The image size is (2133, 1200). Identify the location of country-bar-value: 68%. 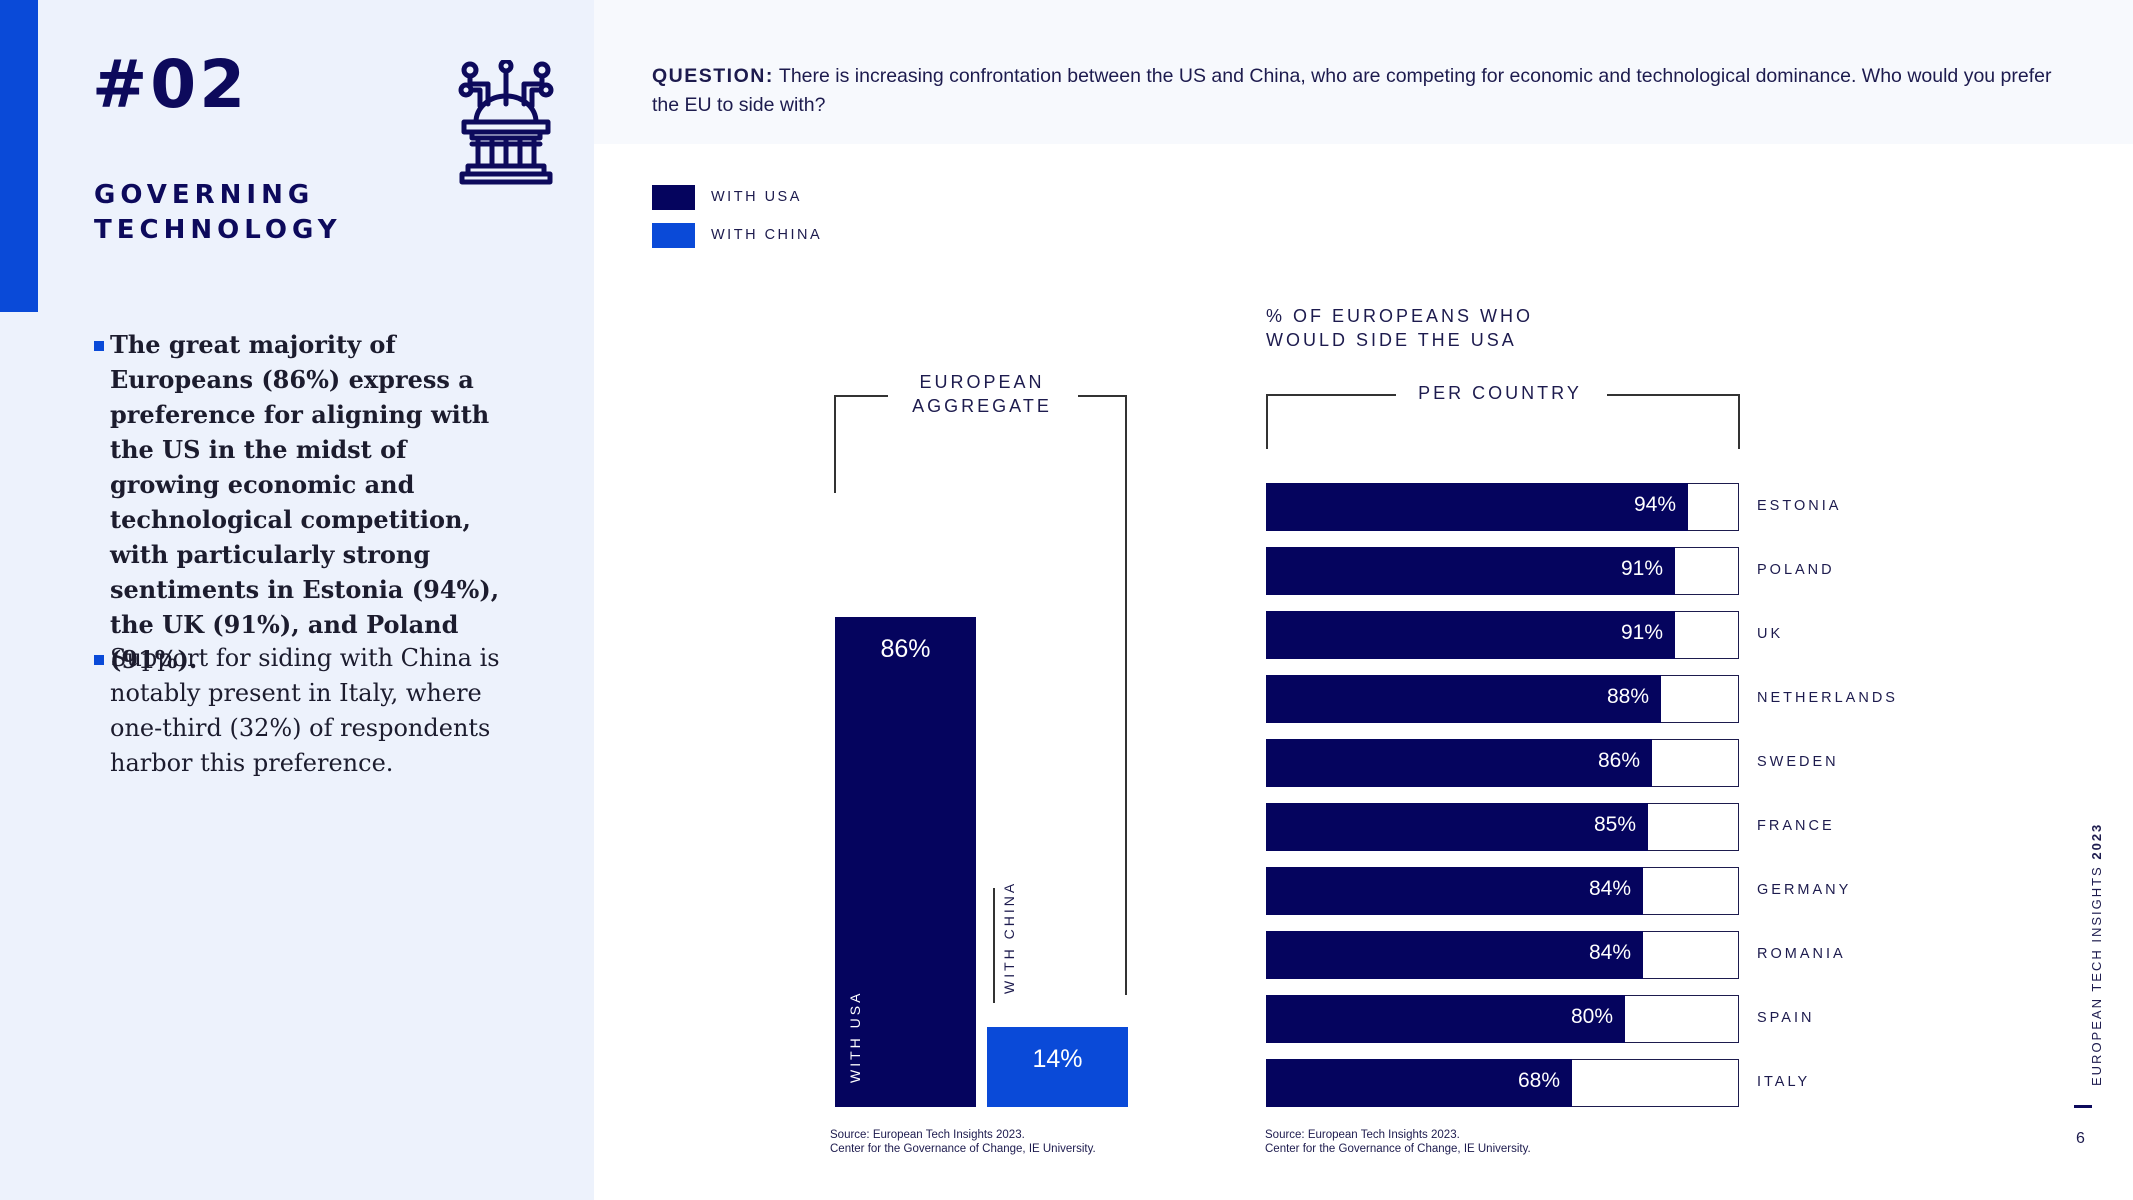
(1538, 1080).